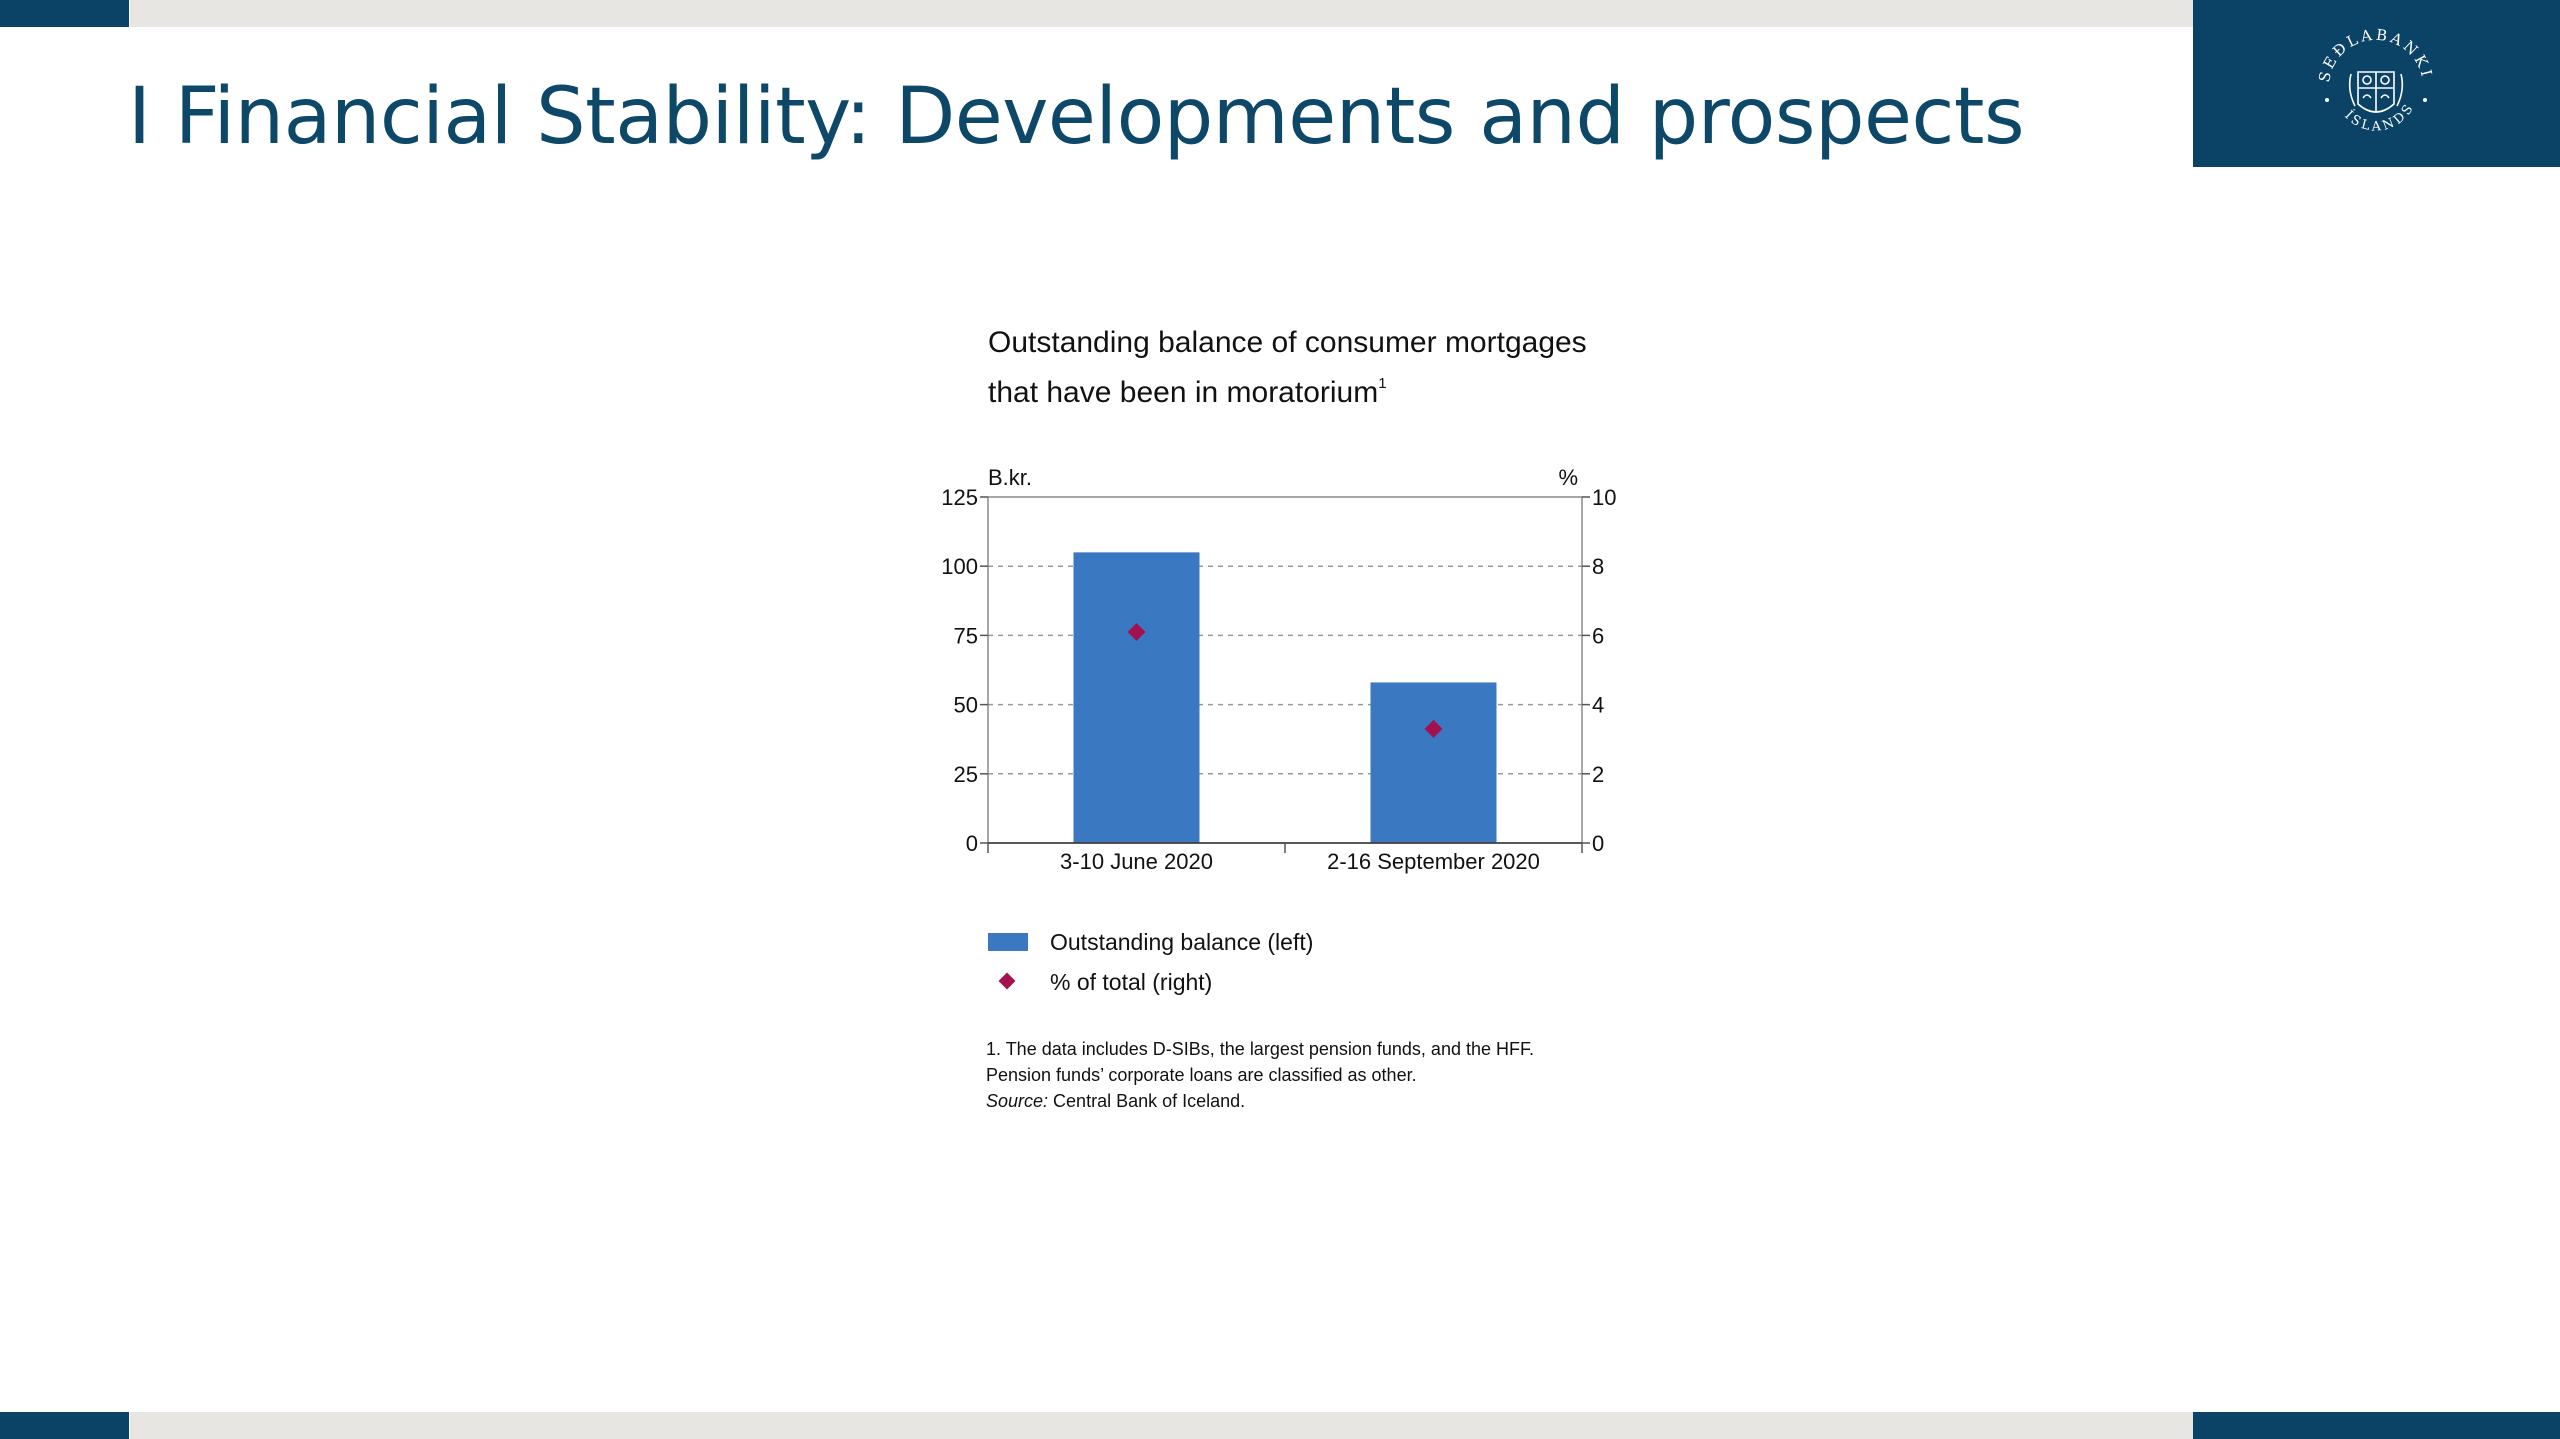 This screenshot has width=2560, height=1439. What do you see at coordinates (1285, 680) in the screenshot?
I see `markers` at bounding box center [1285, 680].